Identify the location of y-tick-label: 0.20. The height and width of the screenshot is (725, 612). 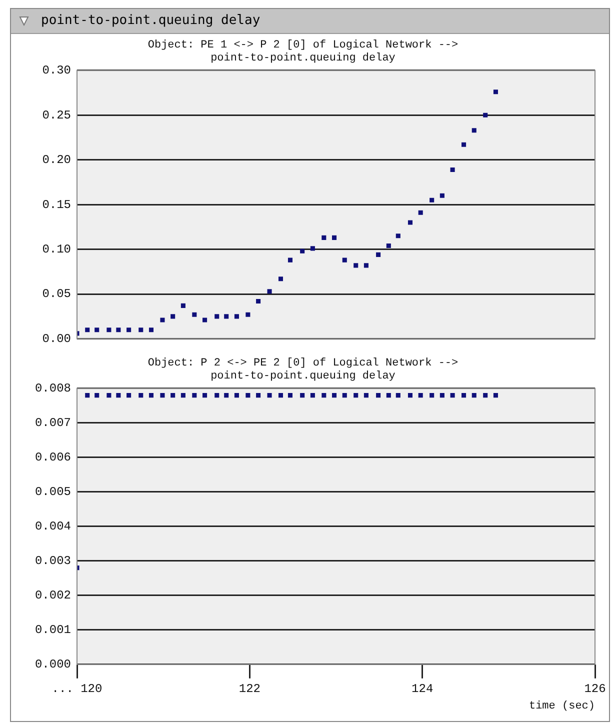
(56, 160).